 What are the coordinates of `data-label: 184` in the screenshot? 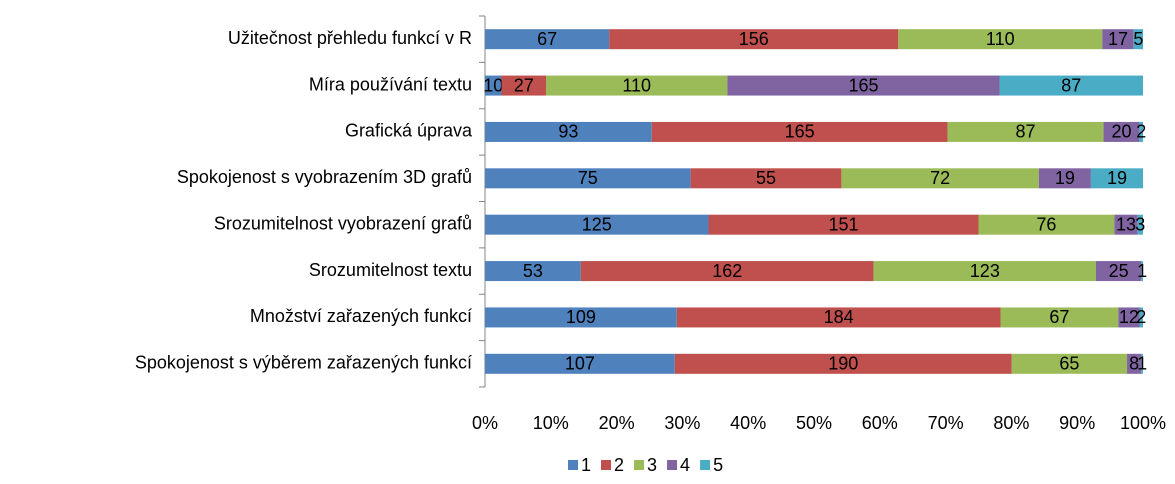 It's located at (839, 317).